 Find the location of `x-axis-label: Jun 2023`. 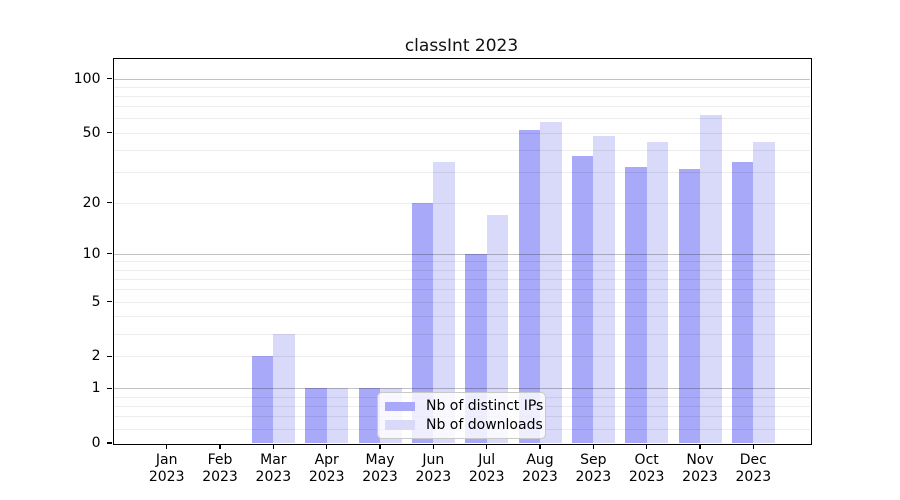

x-axis-label: Jun 2023 is located at coordinates (433, 468).